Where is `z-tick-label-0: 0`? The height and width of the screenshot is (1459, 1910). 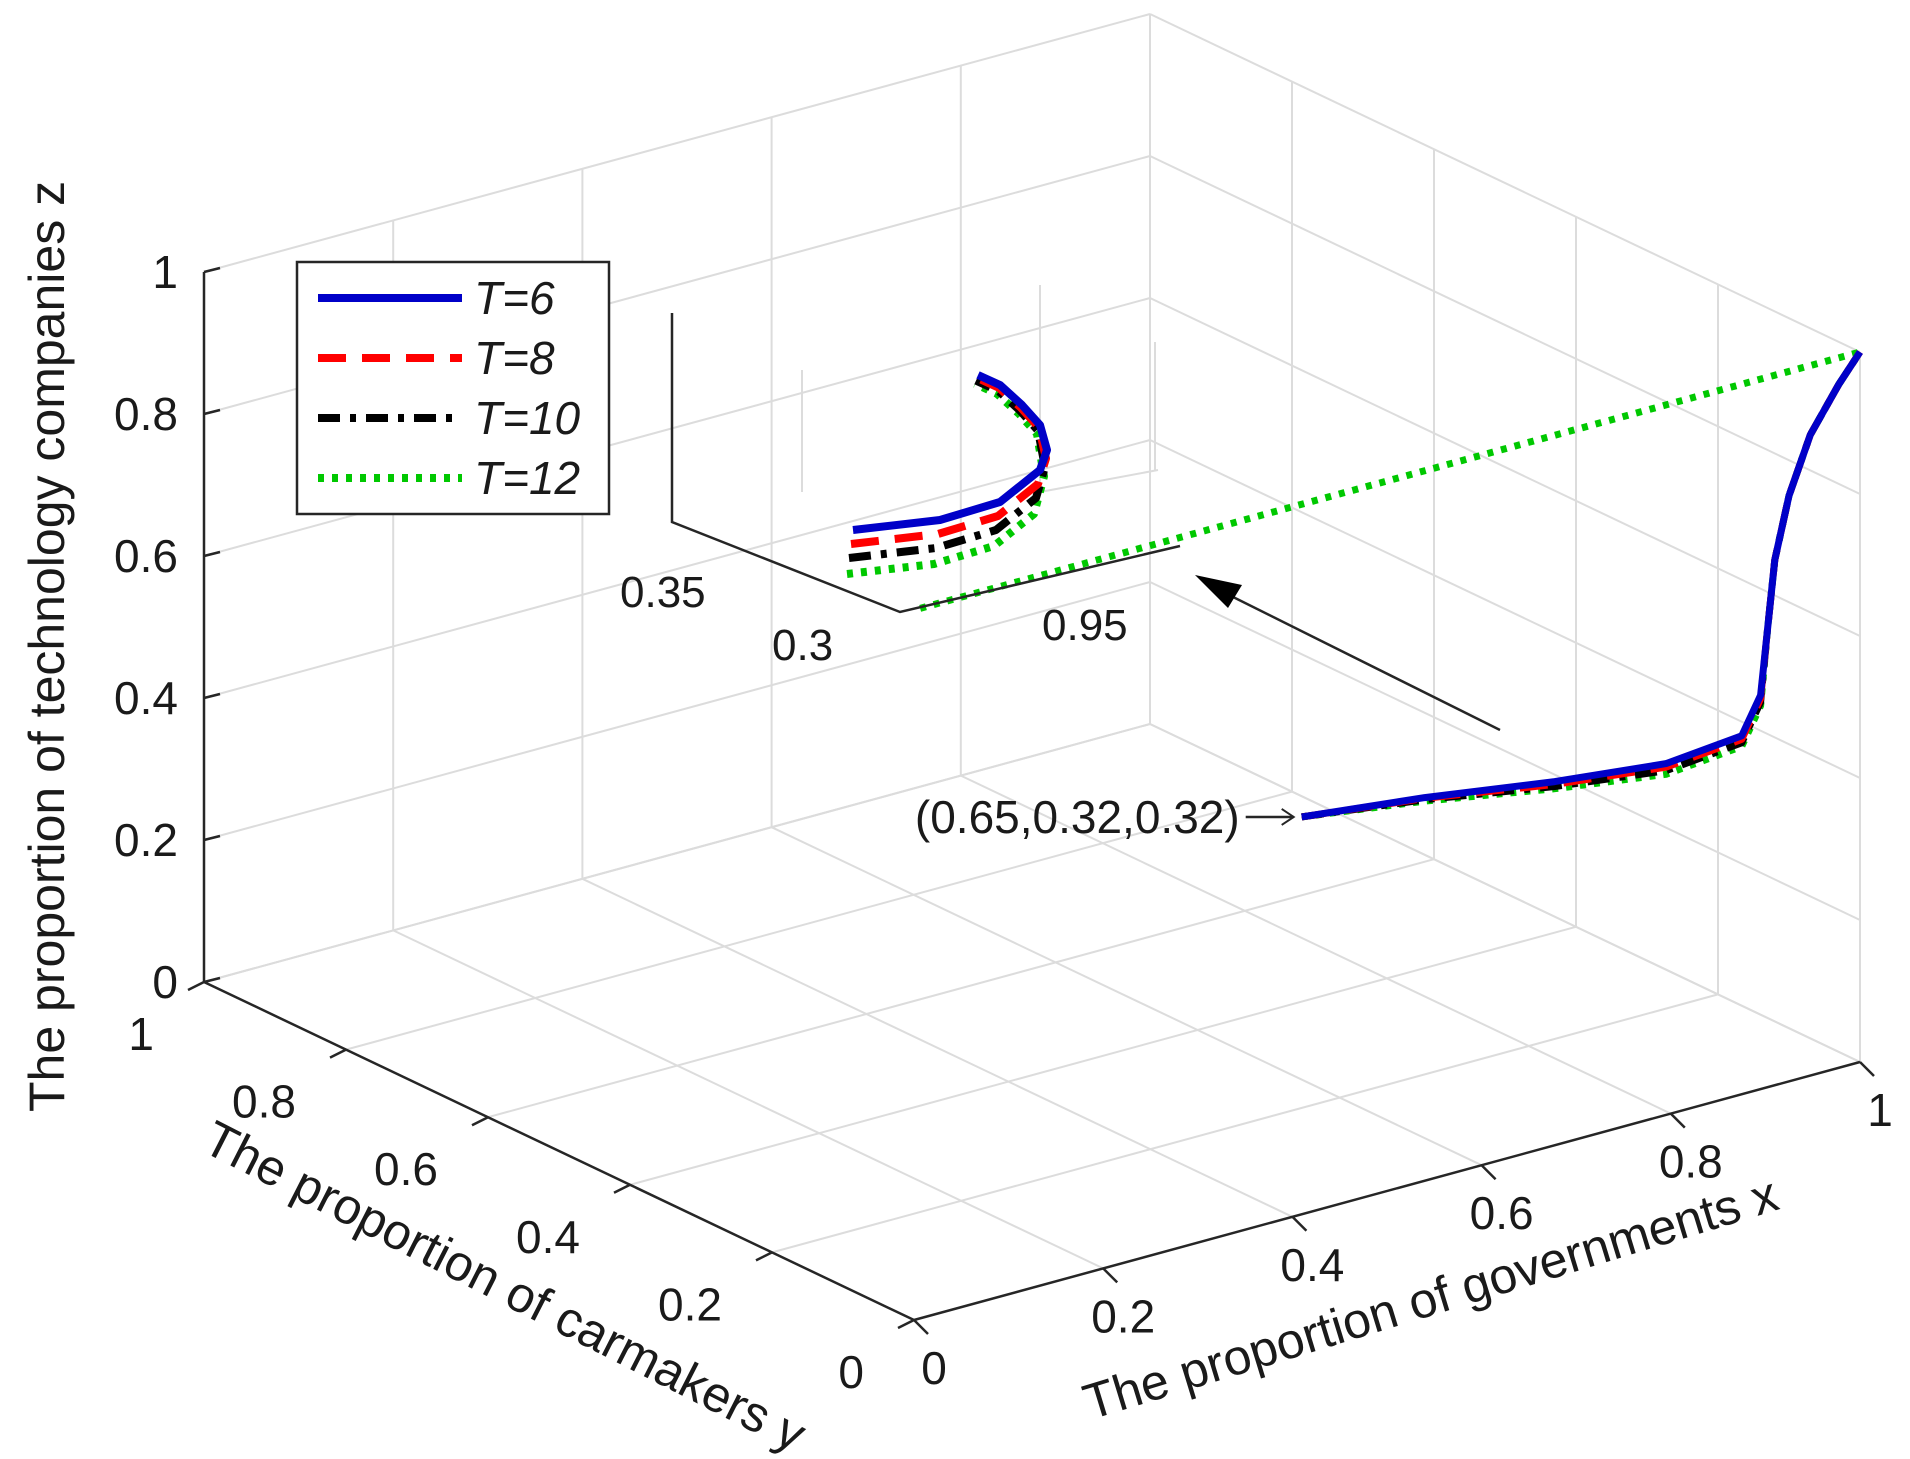 z-tick-label-0: 0 is located at coordinates (165, 982).